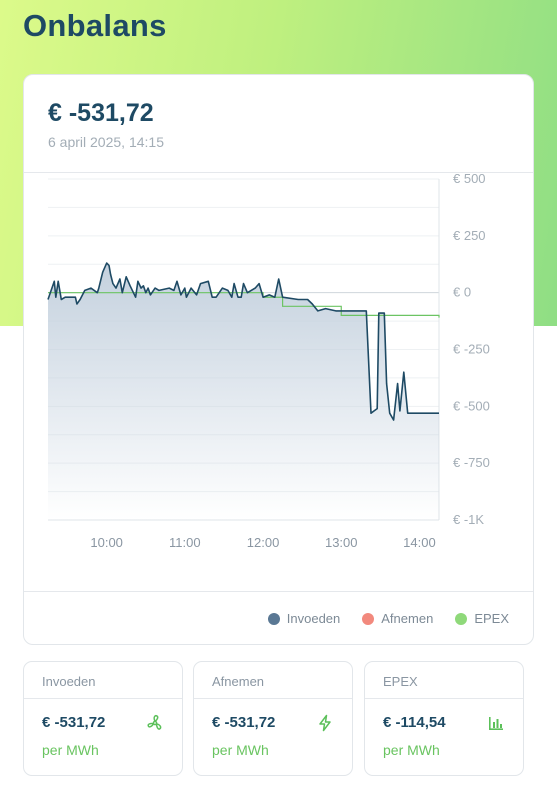 Image resolution: width=557 pixels, height=800 pixels. Describe the element at coordinates (101, 113) in the screenshot. I see `current-price: € -531,72` at that location.